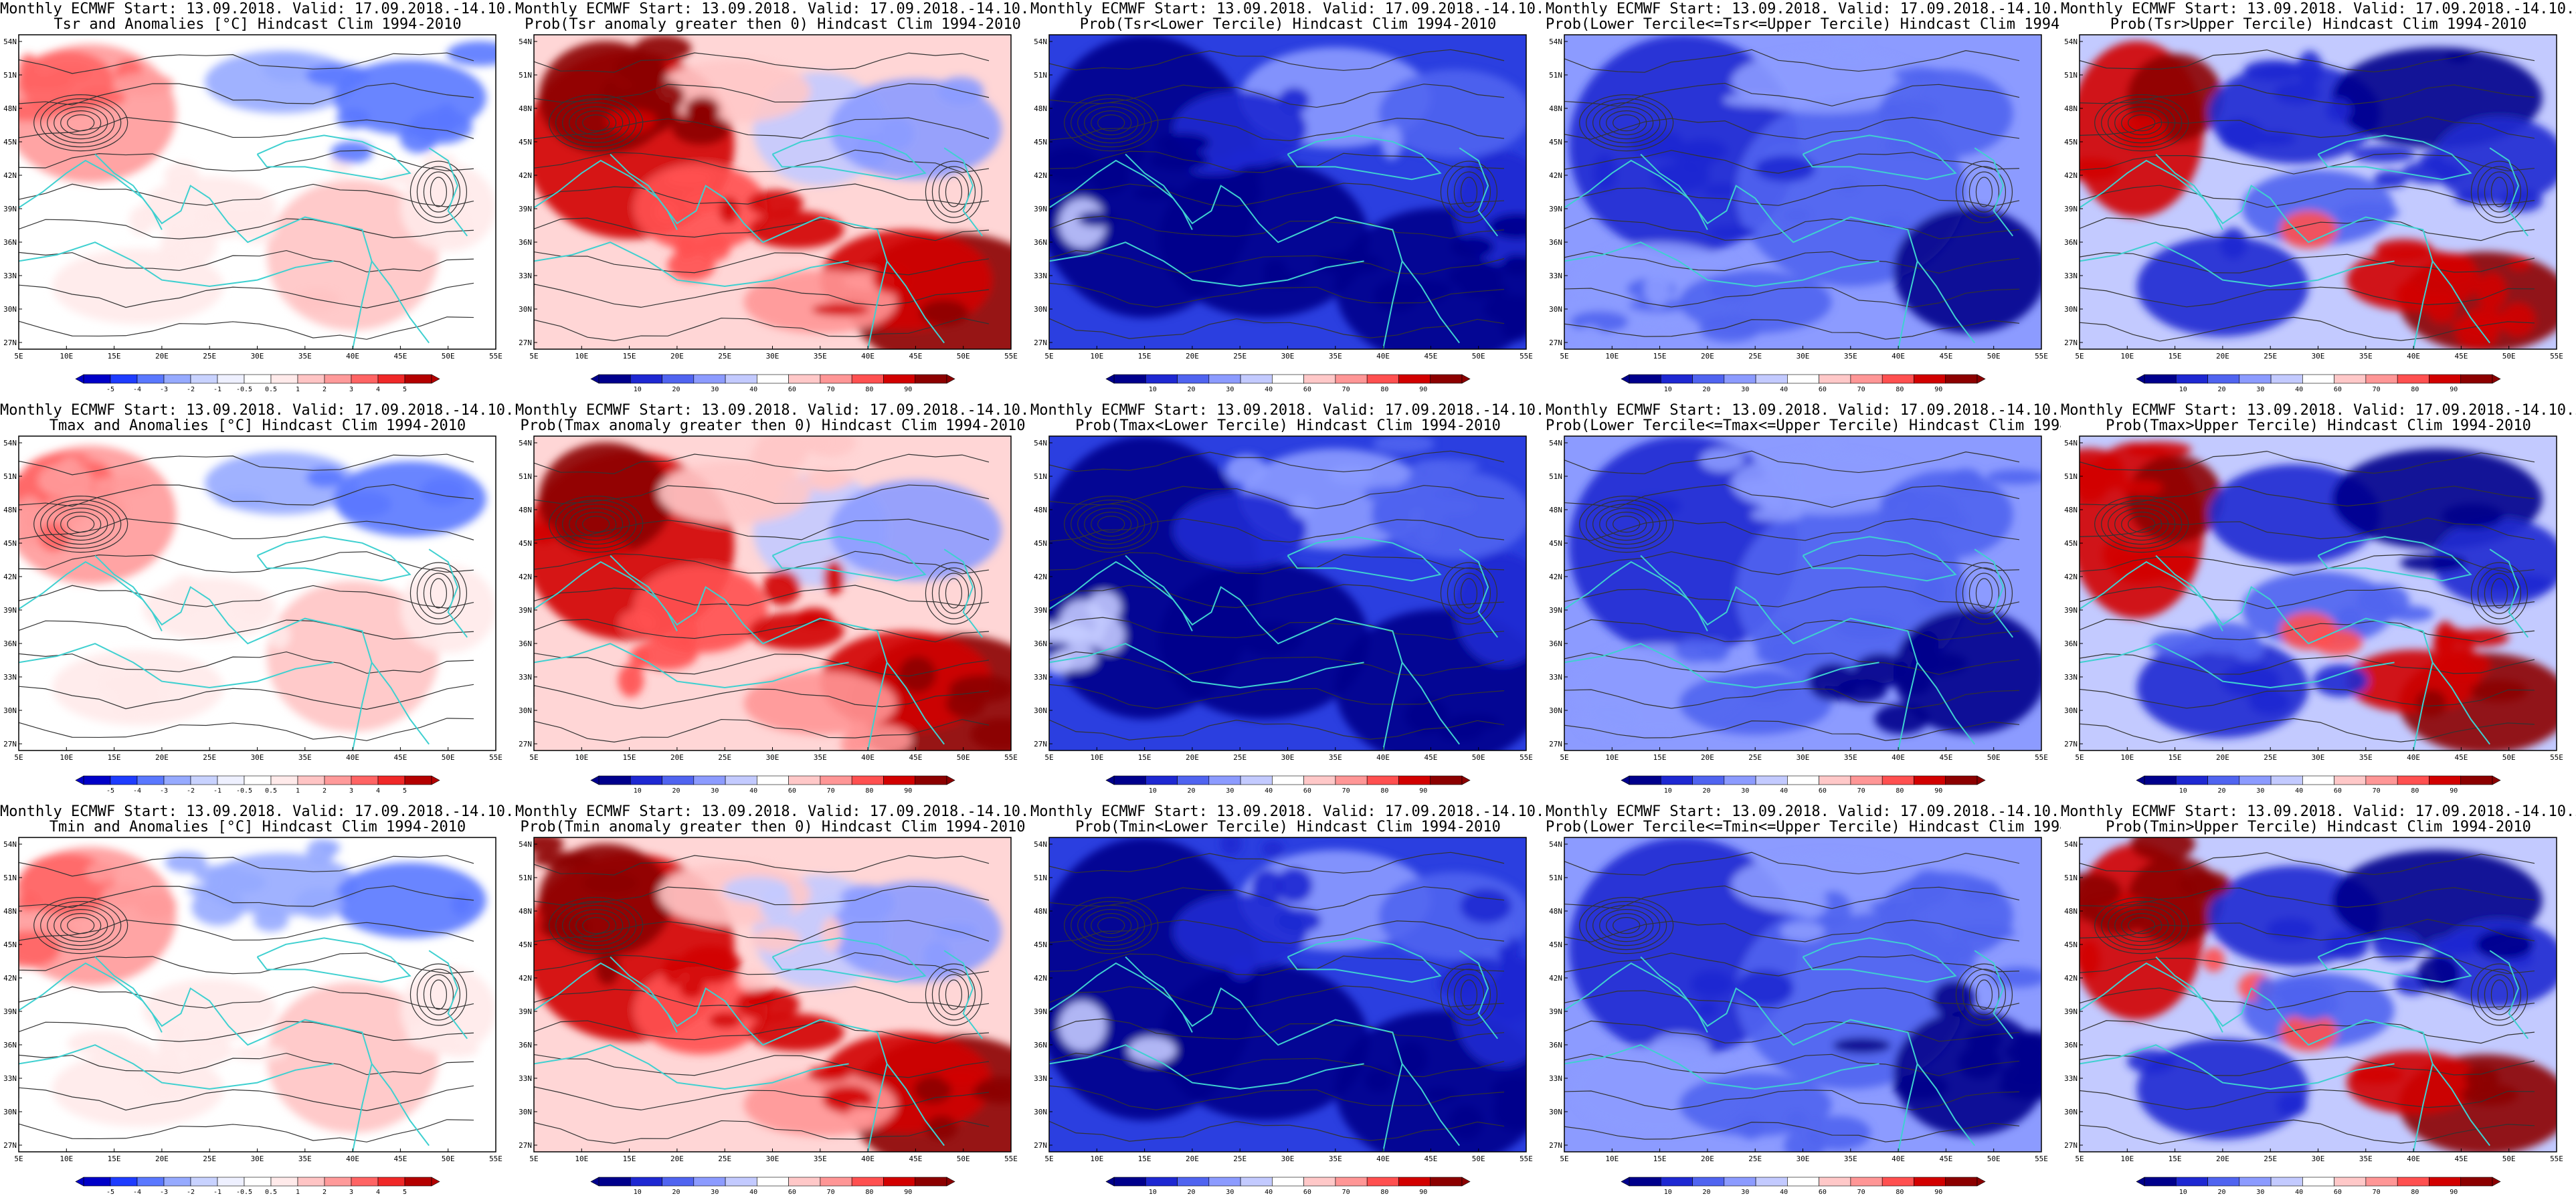 This screenshot has width=2576, height=1204. I want to click on legend-label: 90, so click(1423, 791).